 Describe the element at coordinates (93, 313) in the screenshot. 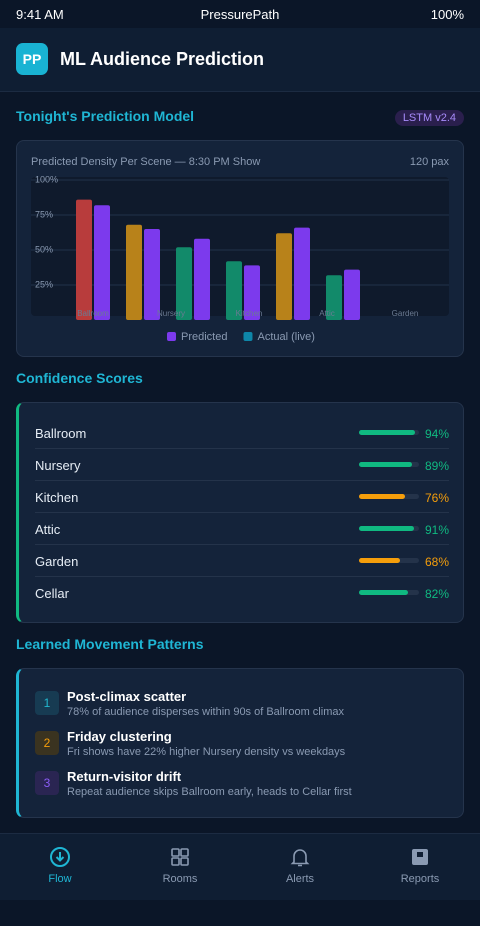

I see `x-tick-label: Ballroom` at that location.